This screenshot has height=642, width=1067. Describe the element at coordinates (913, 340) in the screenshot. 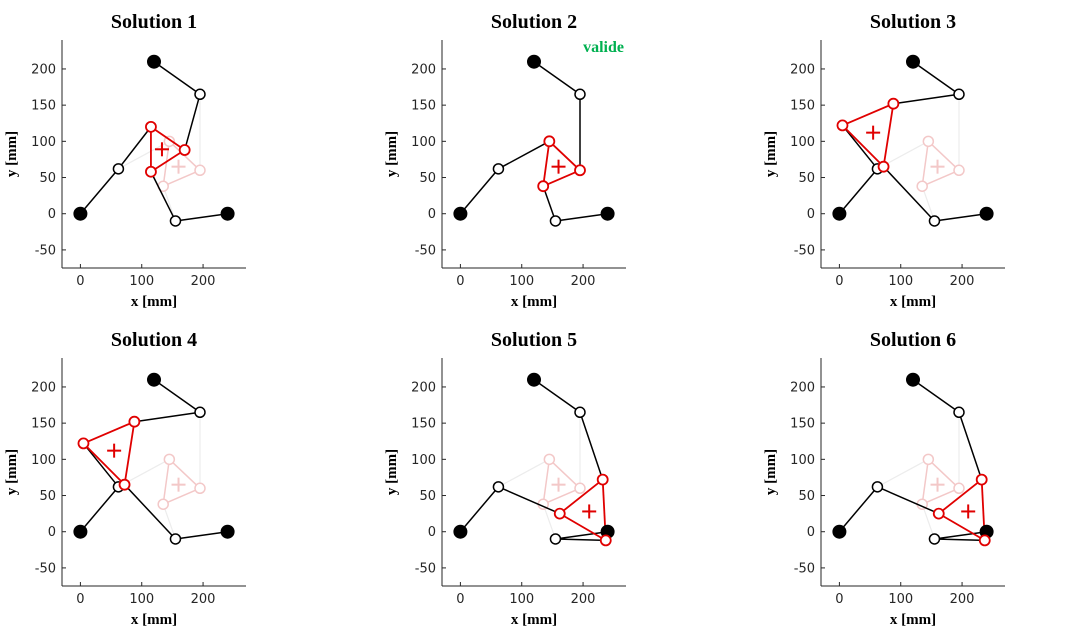

I see `panel-title: Solution 6` at that location.